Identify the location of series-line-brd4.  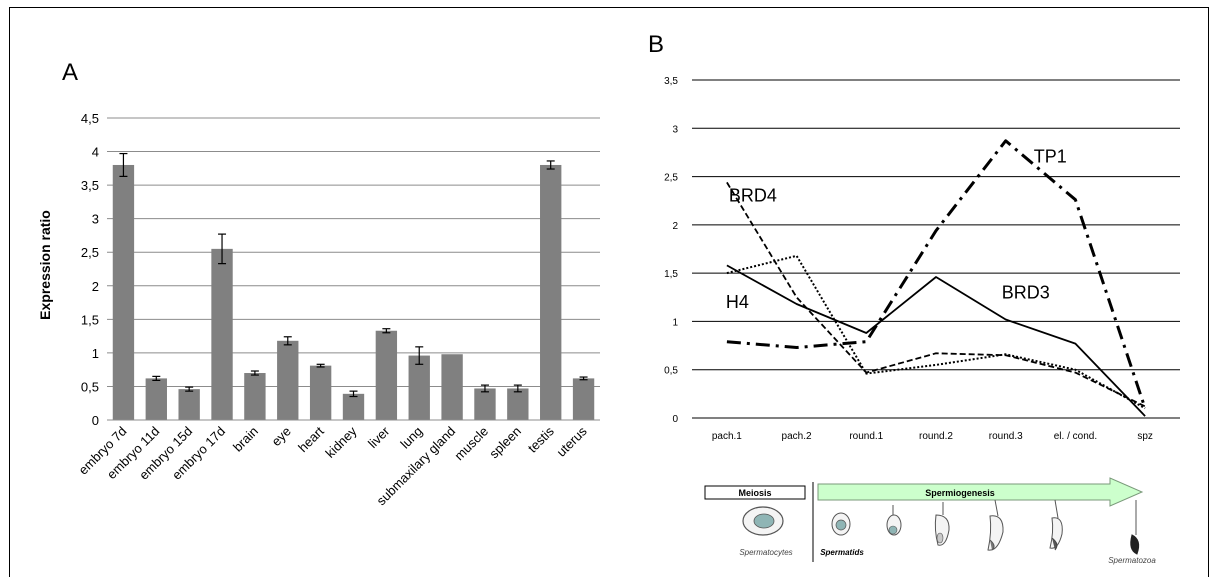
(936, 294).